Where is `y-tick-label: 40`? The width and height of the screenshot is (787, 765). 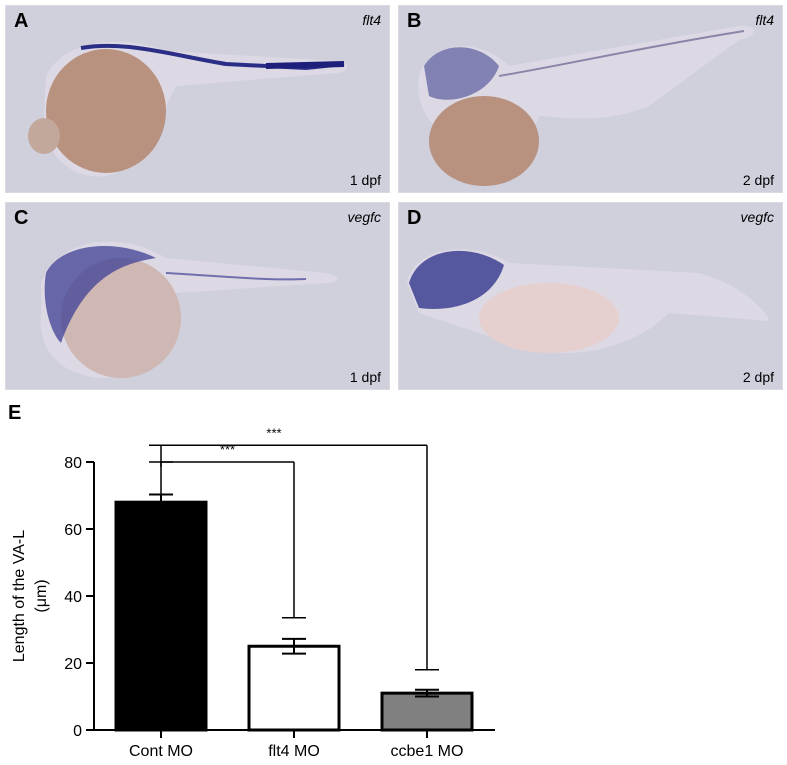
y-tick-label: 40 is located at coordinates (73, 597).